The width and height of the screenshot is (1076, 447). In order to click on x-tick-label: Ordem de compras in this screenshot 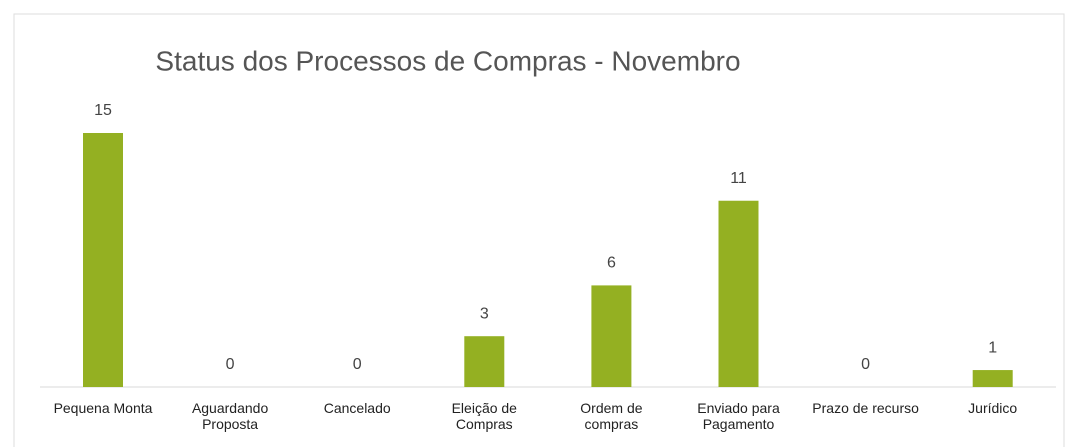, I will do `click(611, 416)`.